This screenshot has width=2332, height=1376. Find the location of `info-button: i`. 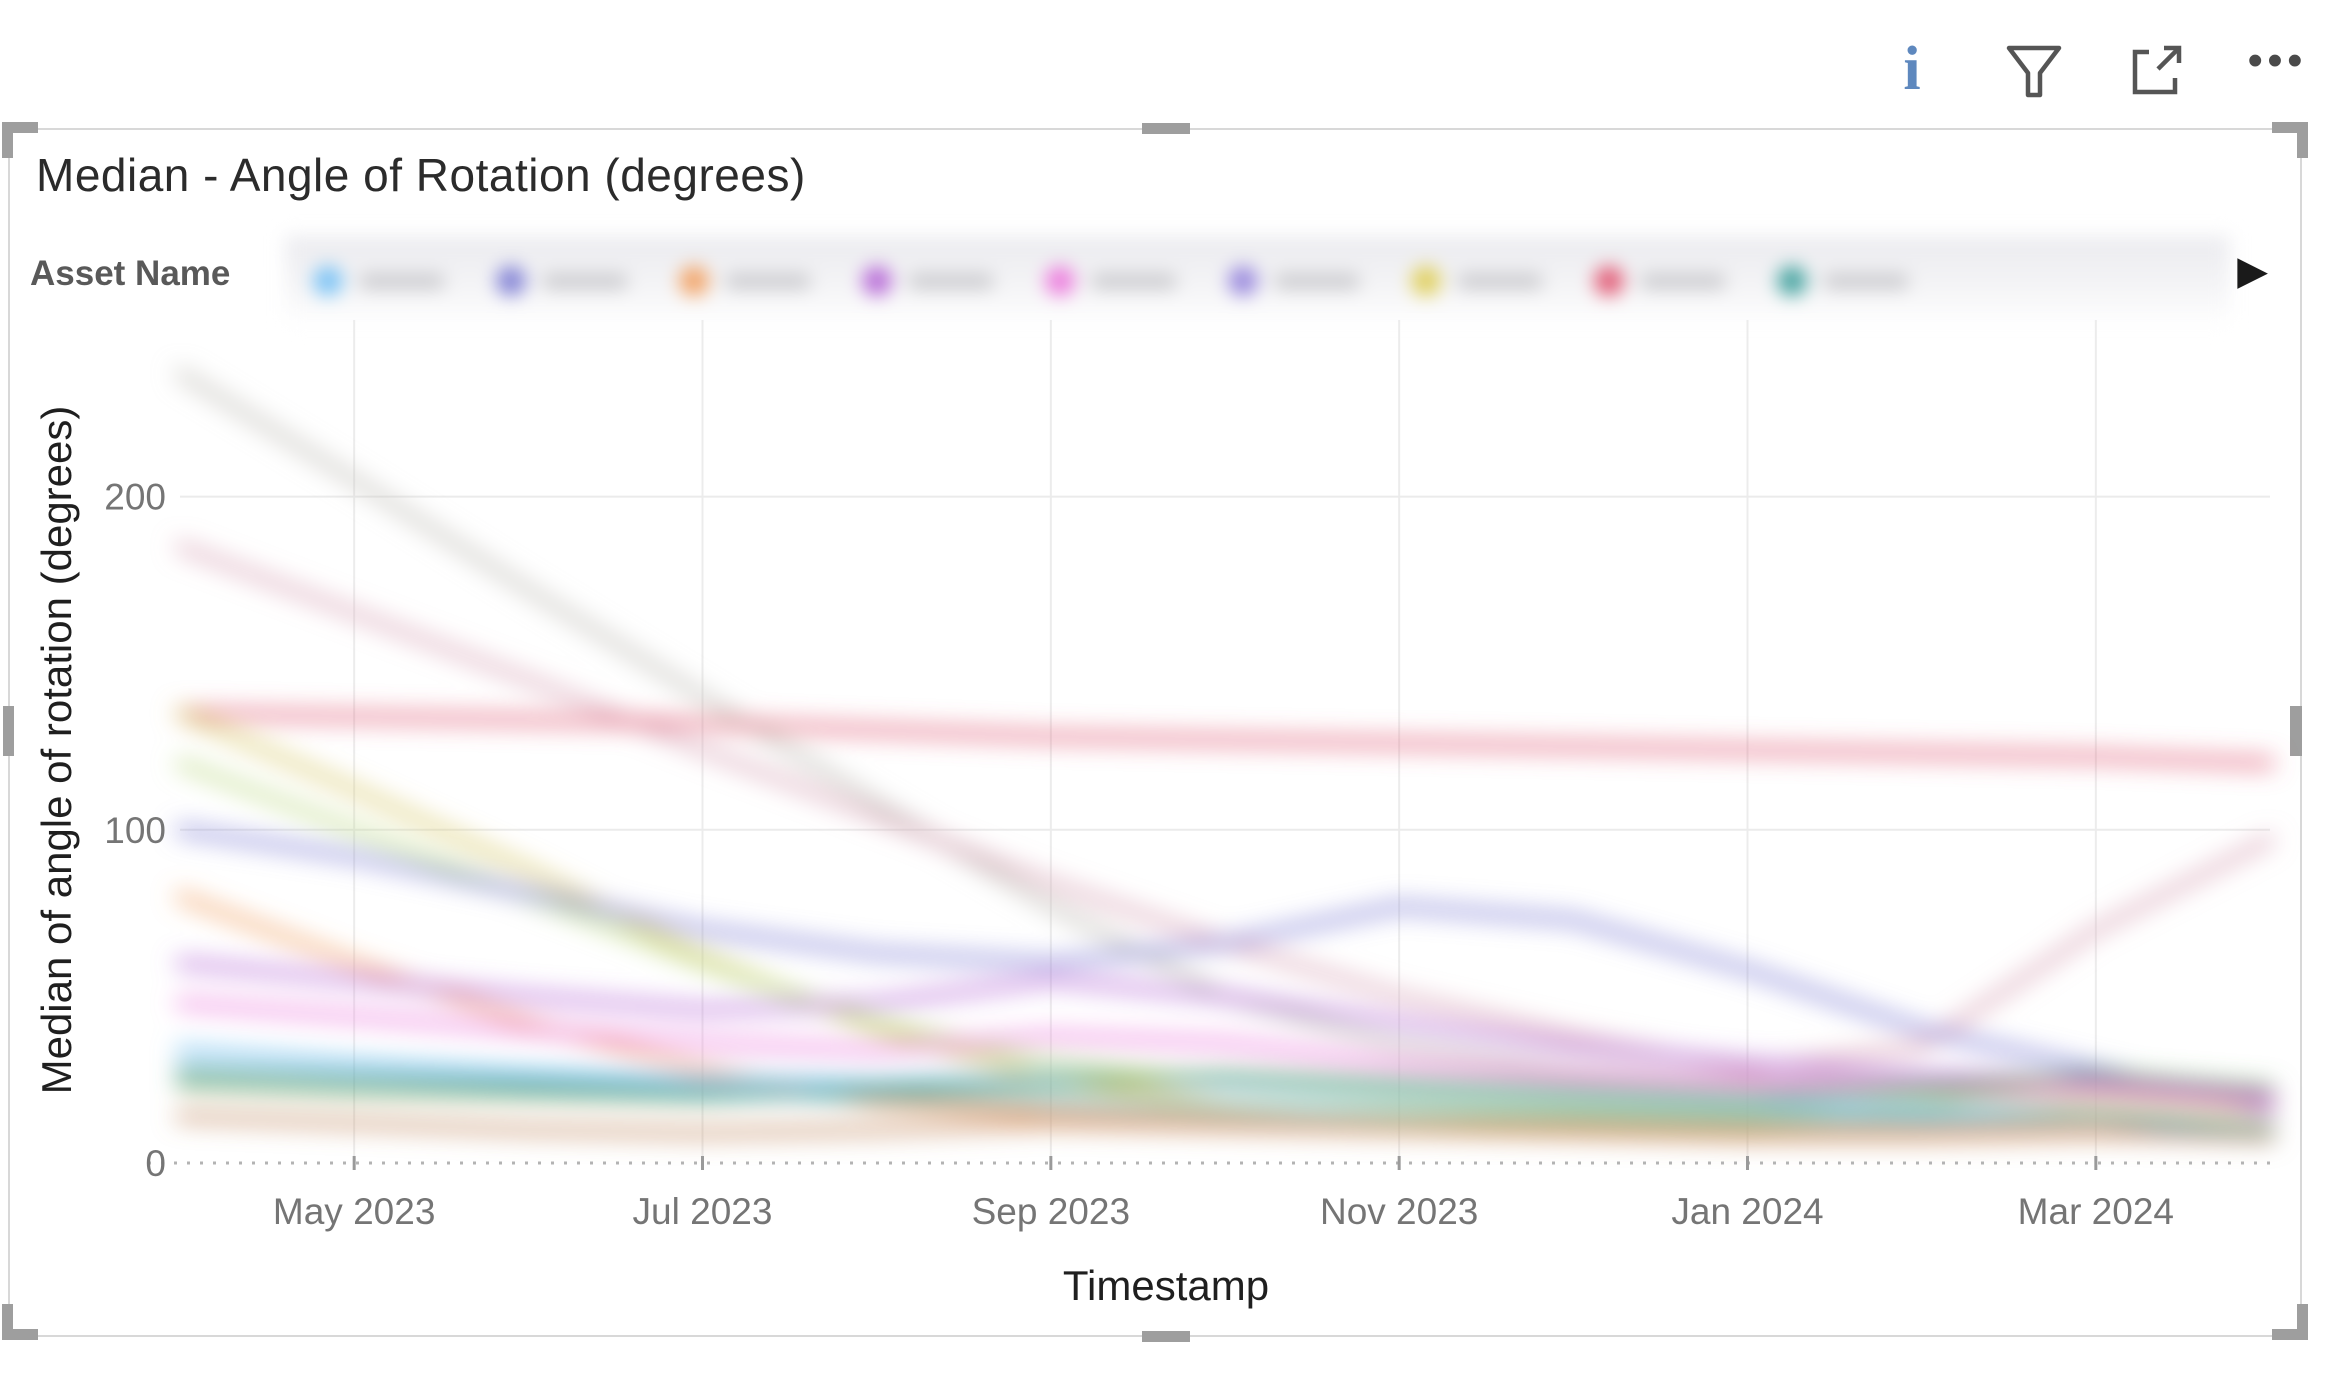

info-button: i is located at coordinates (1912, 69).